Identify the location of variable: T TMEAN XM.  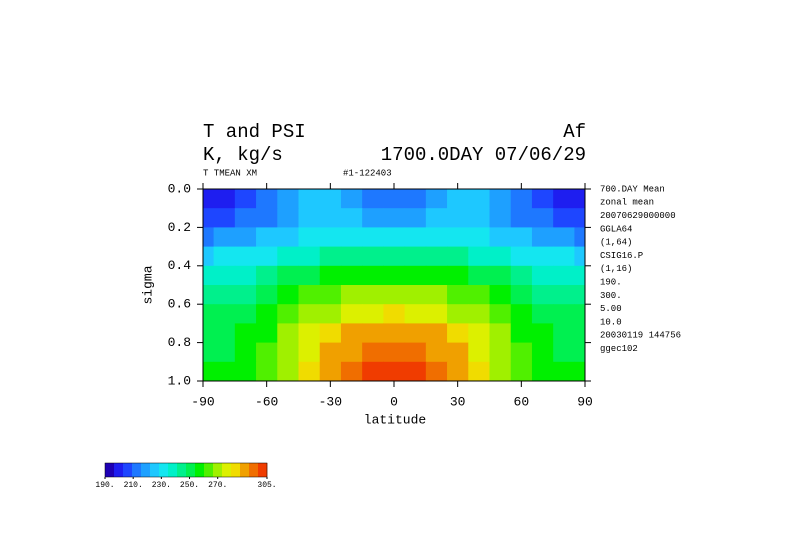
(230, 173).